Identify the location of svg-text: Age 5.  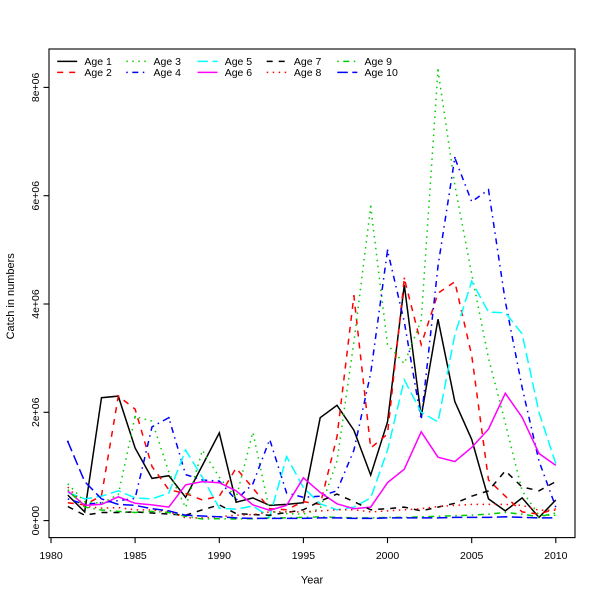
(239, 62).